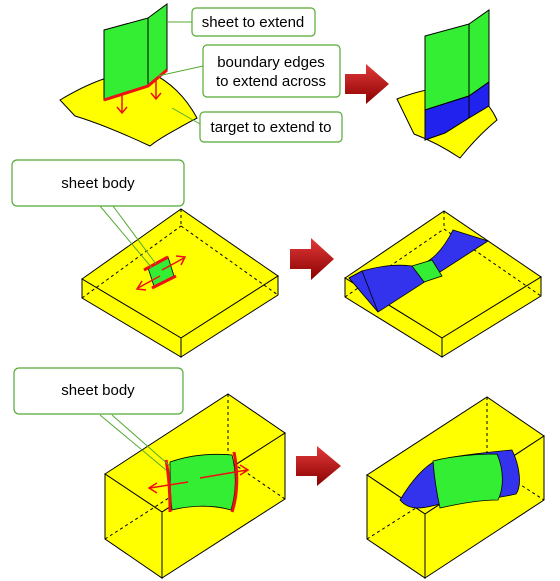 The image size is (560, 581). Describe the element at coordinates (479, 53) in the screenshot. I see `extended-sheet-green-right` at that location.